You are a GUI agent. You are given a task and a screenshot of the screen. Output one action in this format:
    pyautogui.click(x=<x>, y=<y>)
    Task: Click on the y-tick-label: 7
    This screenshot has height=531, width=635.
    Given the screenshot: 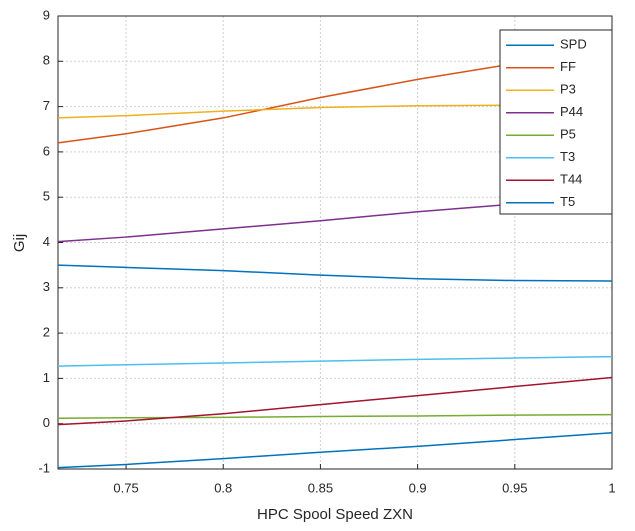 What is the action you would take?
    pyautogui.click(x=46, y=105)
    